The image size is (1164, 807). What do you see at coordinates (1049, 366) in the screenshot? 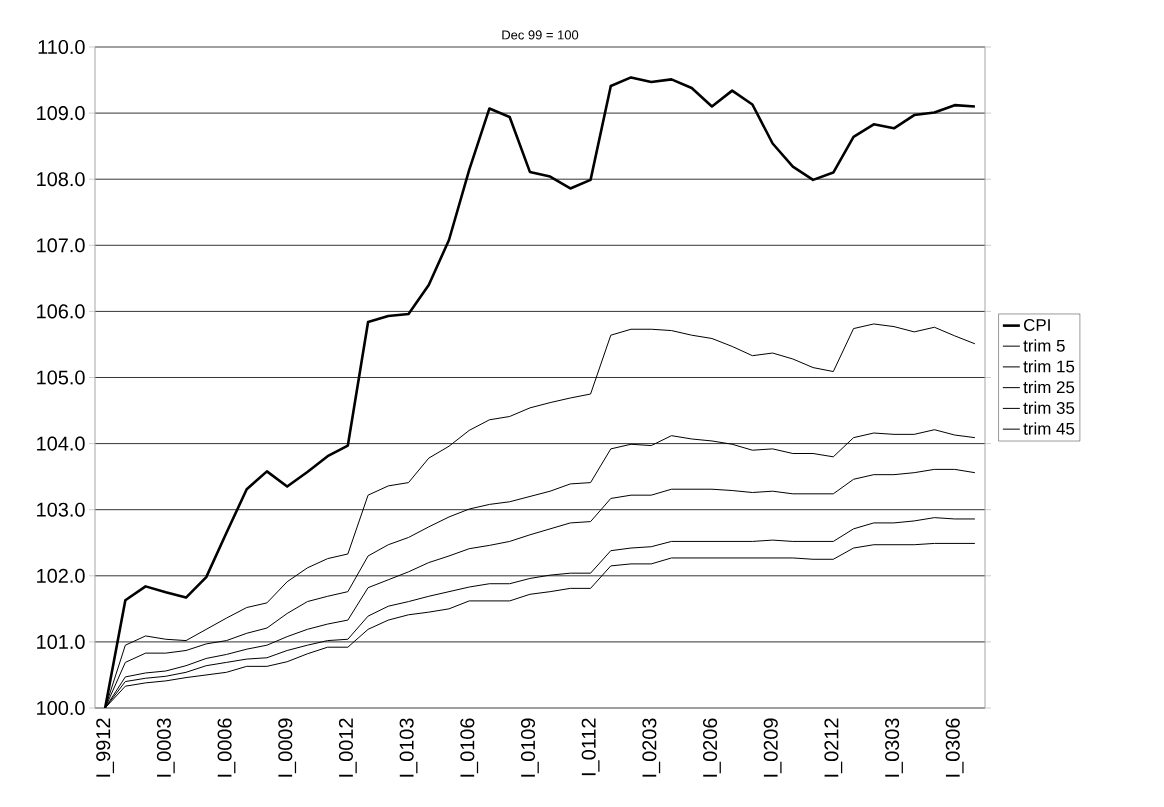
I see `legend-label: trim 15` at bounding box center [1049, 366].